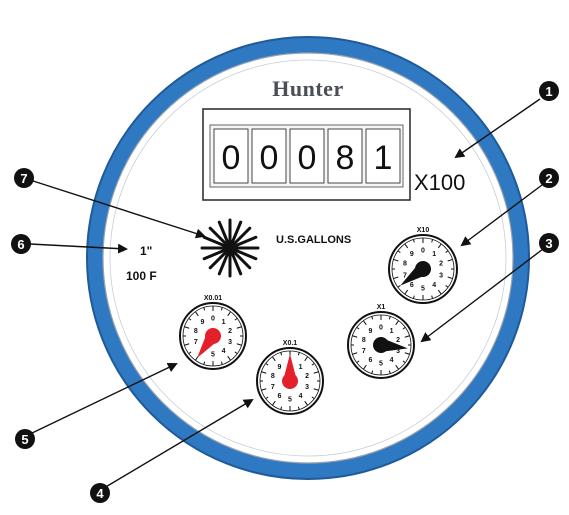 This screenshot has height=515, width=569. I want to click on callout-3-badge, so click(549, 243).